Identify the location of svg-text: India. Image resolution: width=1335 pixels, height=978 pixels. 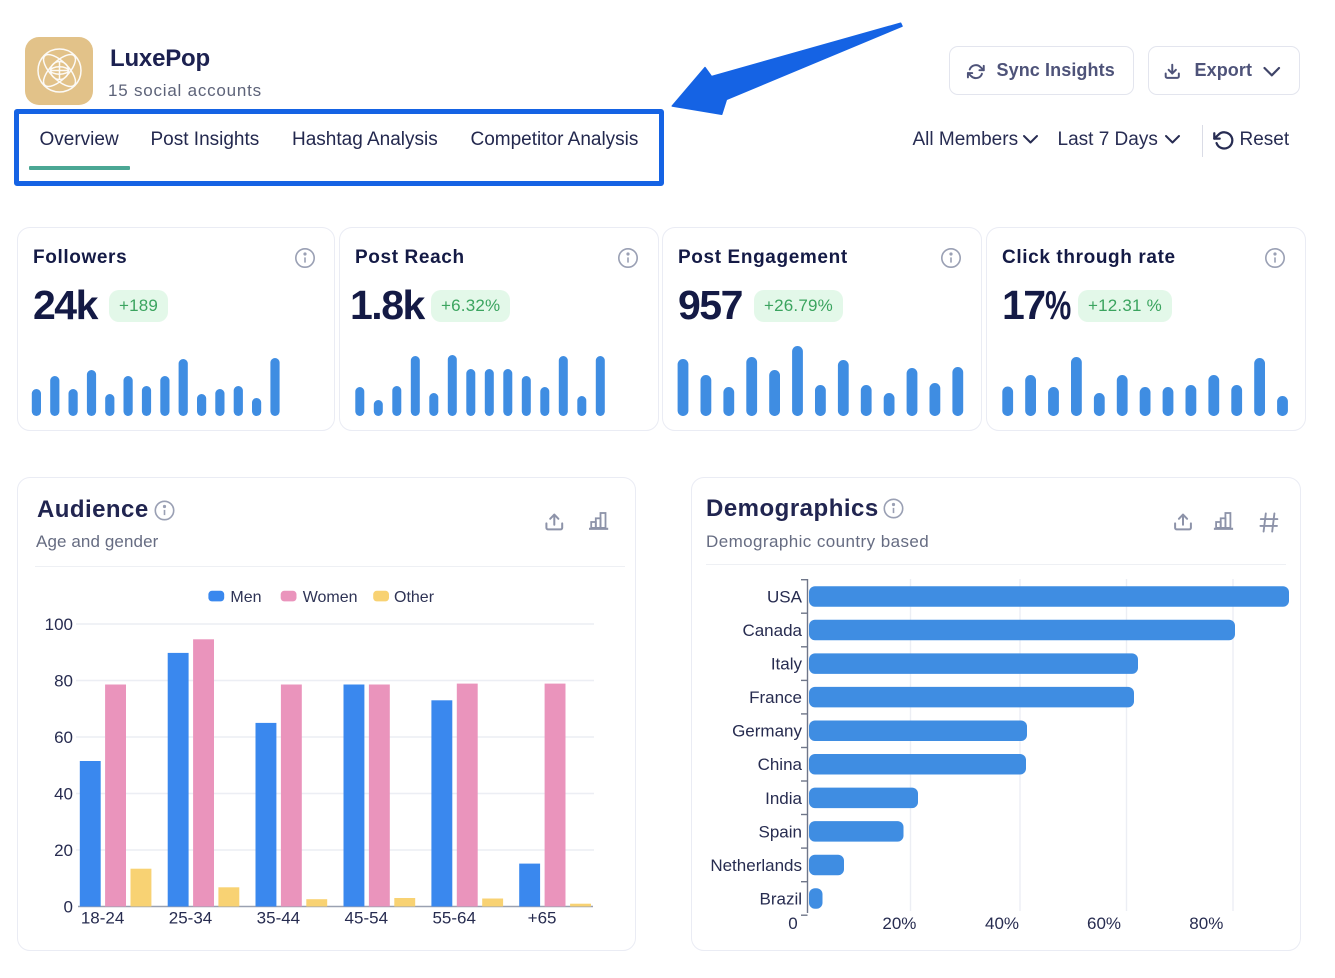
(783, 798).